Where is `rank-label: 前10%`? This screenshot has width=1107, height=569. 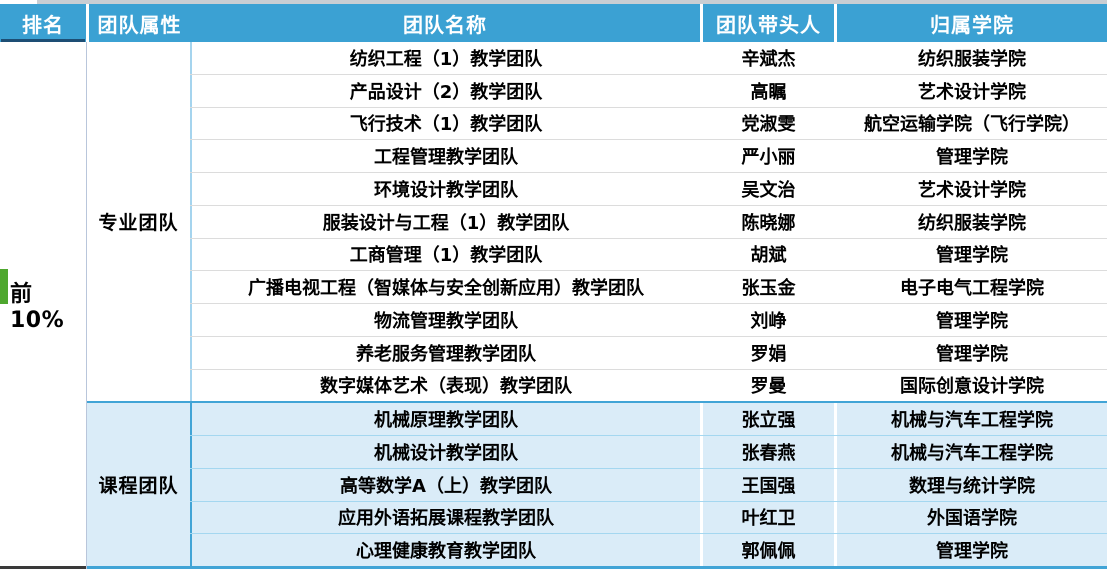 rank-label: 前10% is located at coordinates (37, 307).